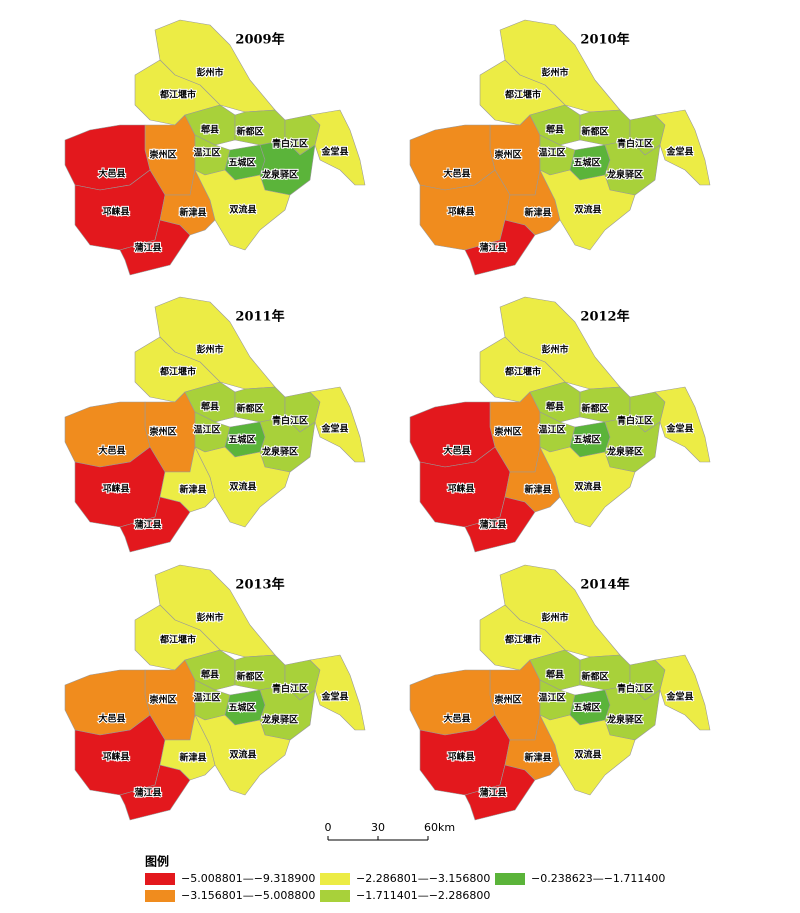 The image size is (800, 913). I want to click on legend-title: 图例, so click(157, 861).